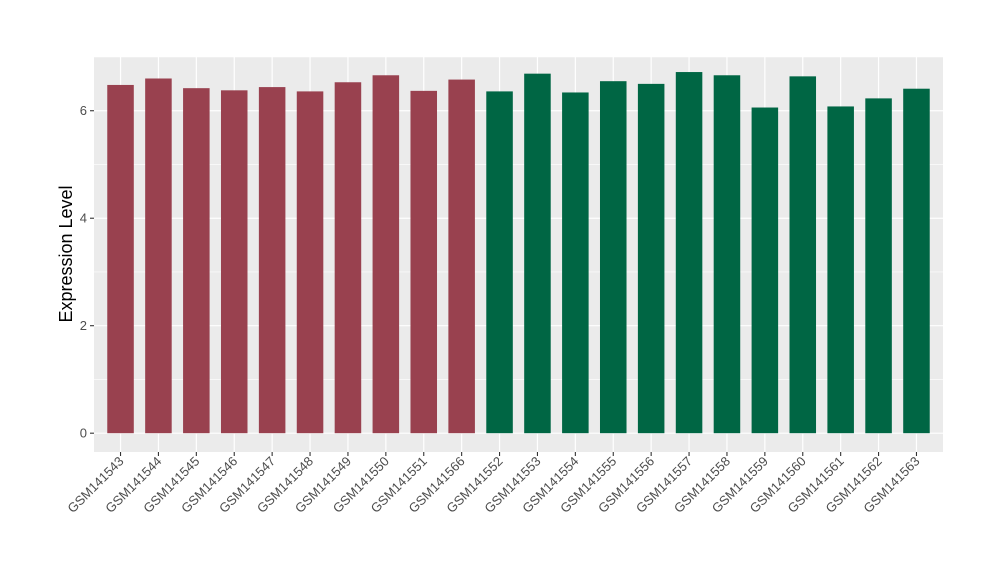 The image size is (1000, 580). I want to click on y-axis-title: Expression Level, so click(66, 253).